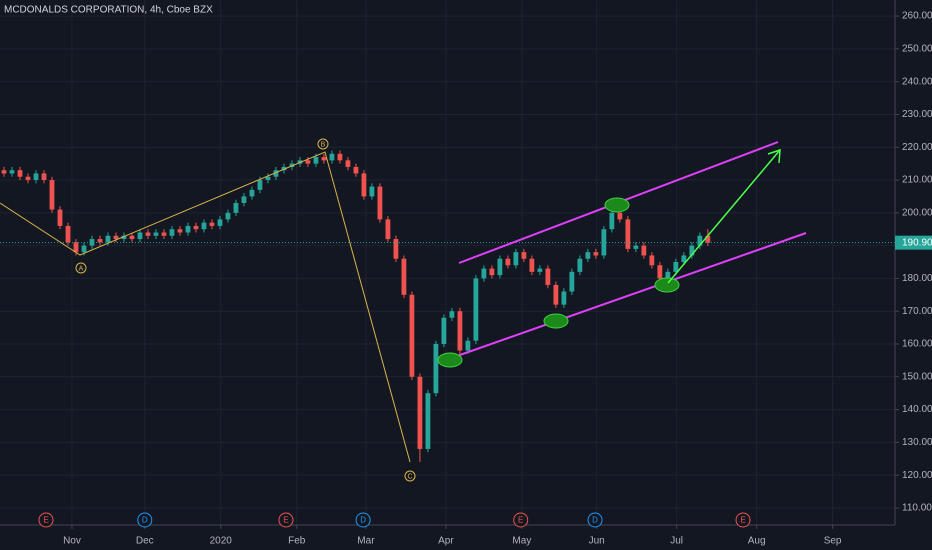 Image resolution: width=932 pixels, height=550 pixels. What do you see at coordinates (774, 156) in the screenshot?
I see `arrow-head` at bounding box center [774, 156].